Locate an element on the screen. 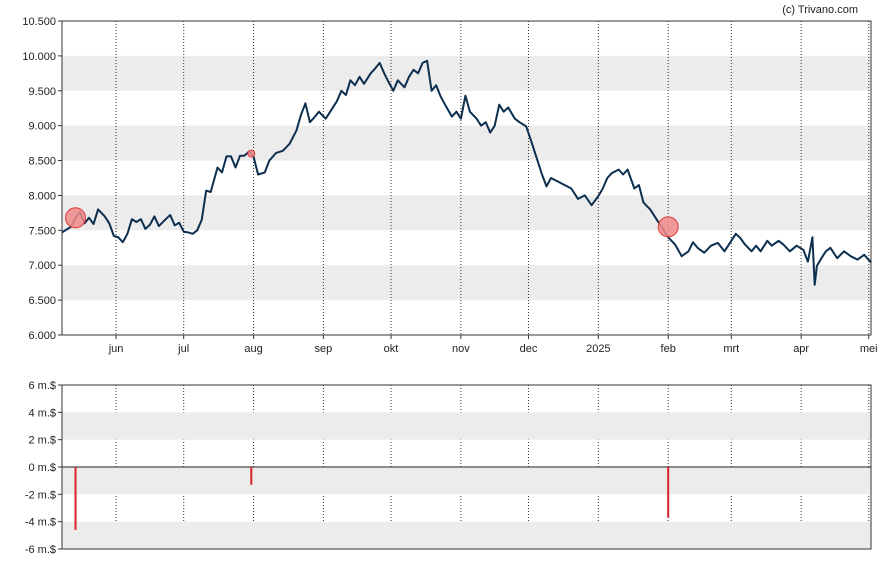 The image size is (888, 570). volume-y-tick-label: -2 m.$ is located at coordinates (40, 495).